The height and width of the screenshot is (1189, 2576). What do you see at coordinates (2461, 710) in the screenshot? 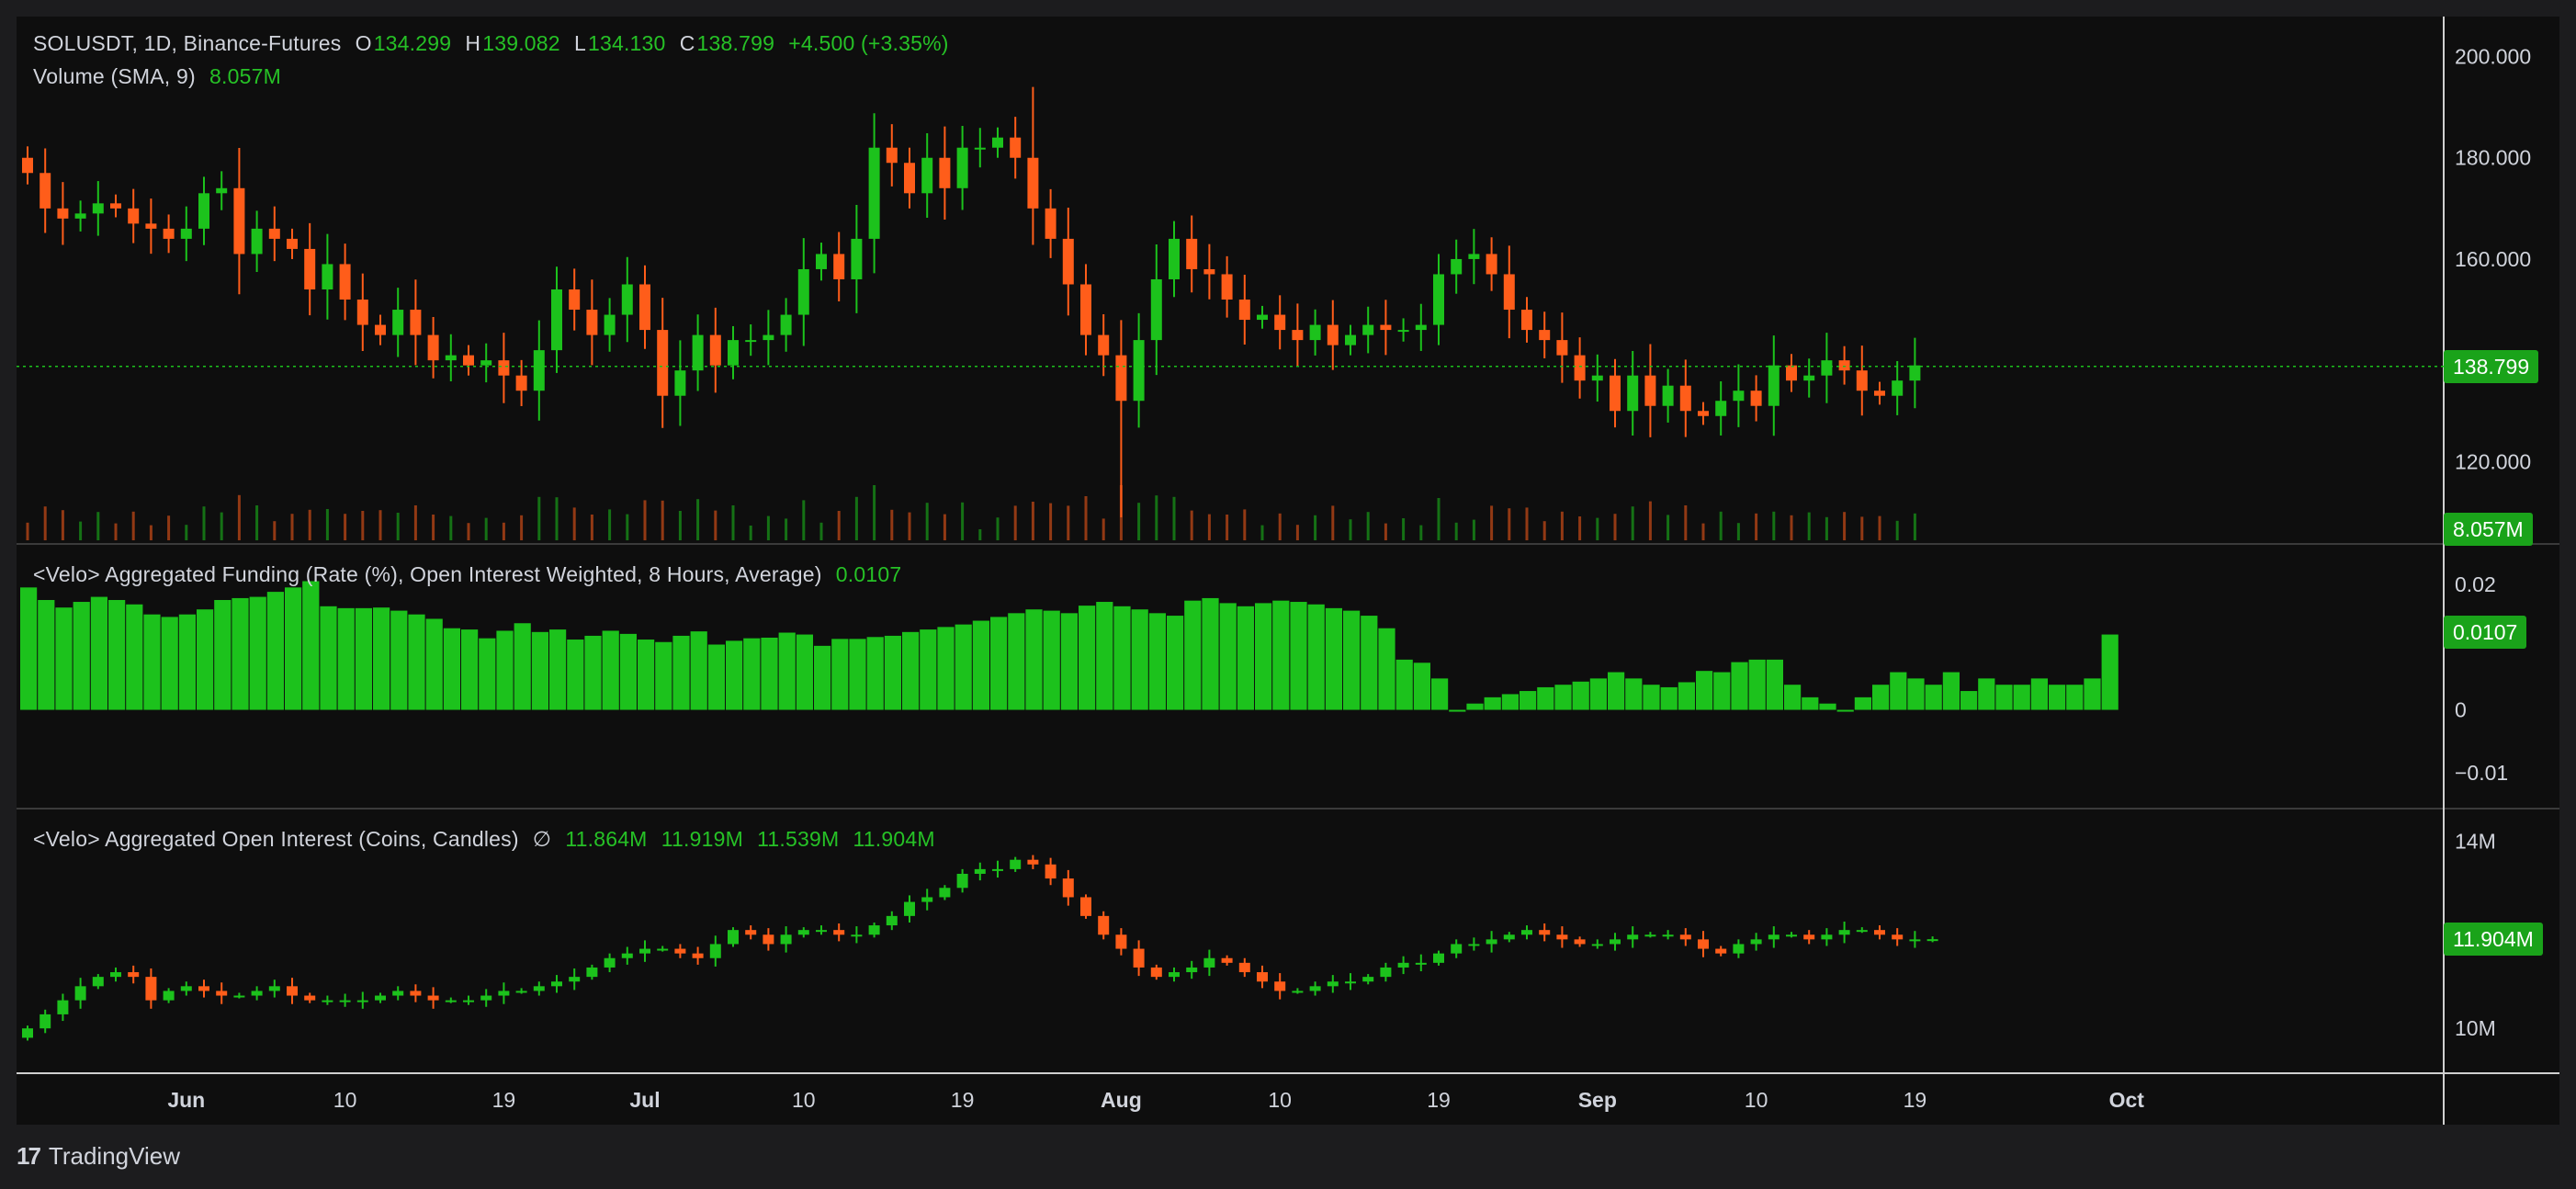
I see `funding-axis-tick-label: 0` at bounding box center [2461, 710].